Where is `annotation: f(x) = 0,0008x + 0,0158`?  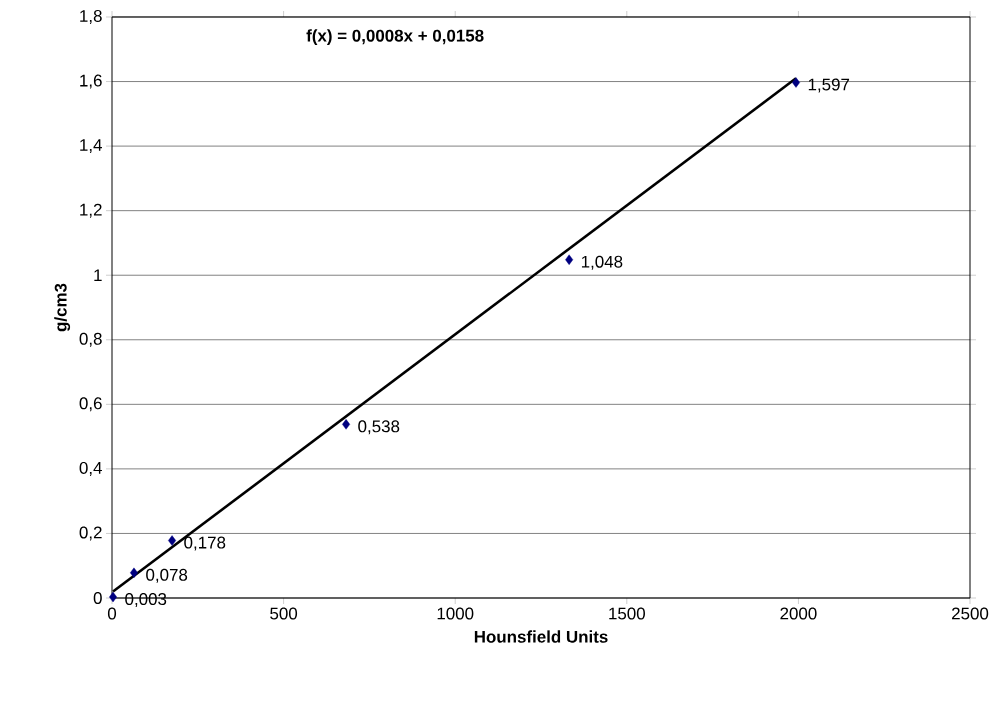
annotation: f(x) = 0,0008x + 0,0158 is located at coordinates (395, 37).